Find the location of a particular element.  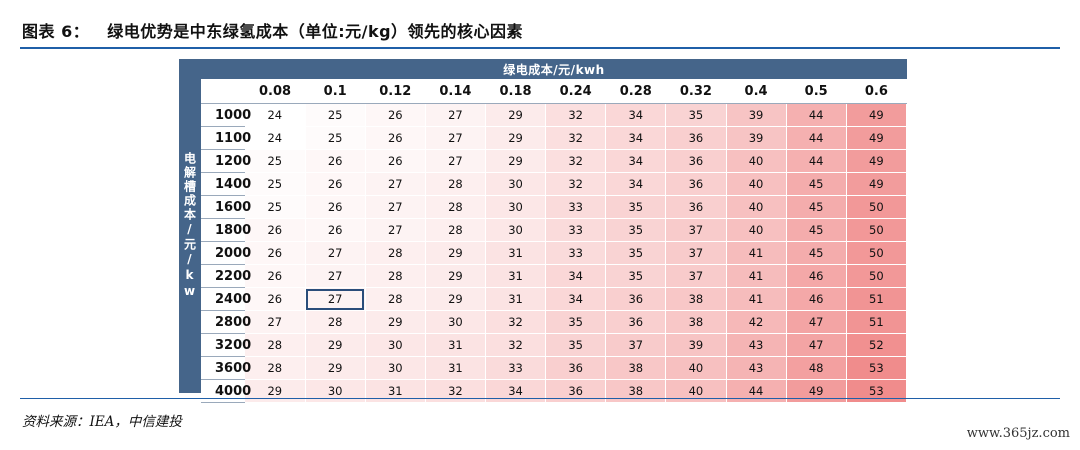

table-row: 1000 24 25 26 27 29 32 34 35 39 44 49 is located at coordinates (554, 115).